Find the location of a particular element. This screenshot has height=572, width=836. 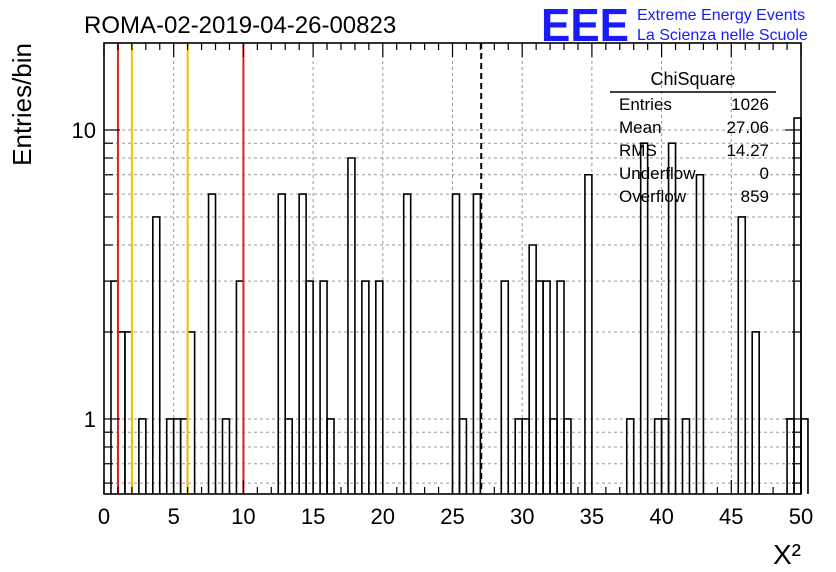

logo-line-1: Extreme Energy Events is located at coordinates (721, 15).